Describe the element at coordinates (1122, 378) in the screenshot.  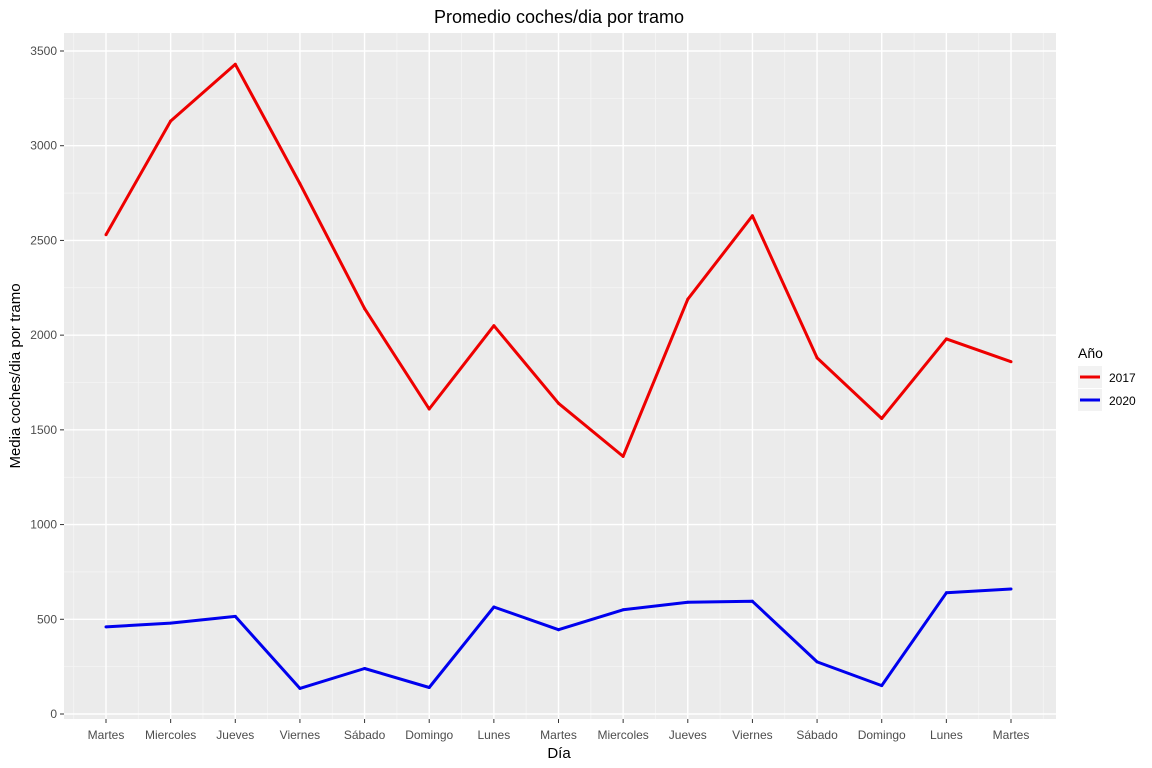
I see `legend-label-2017: 2017` at that location.